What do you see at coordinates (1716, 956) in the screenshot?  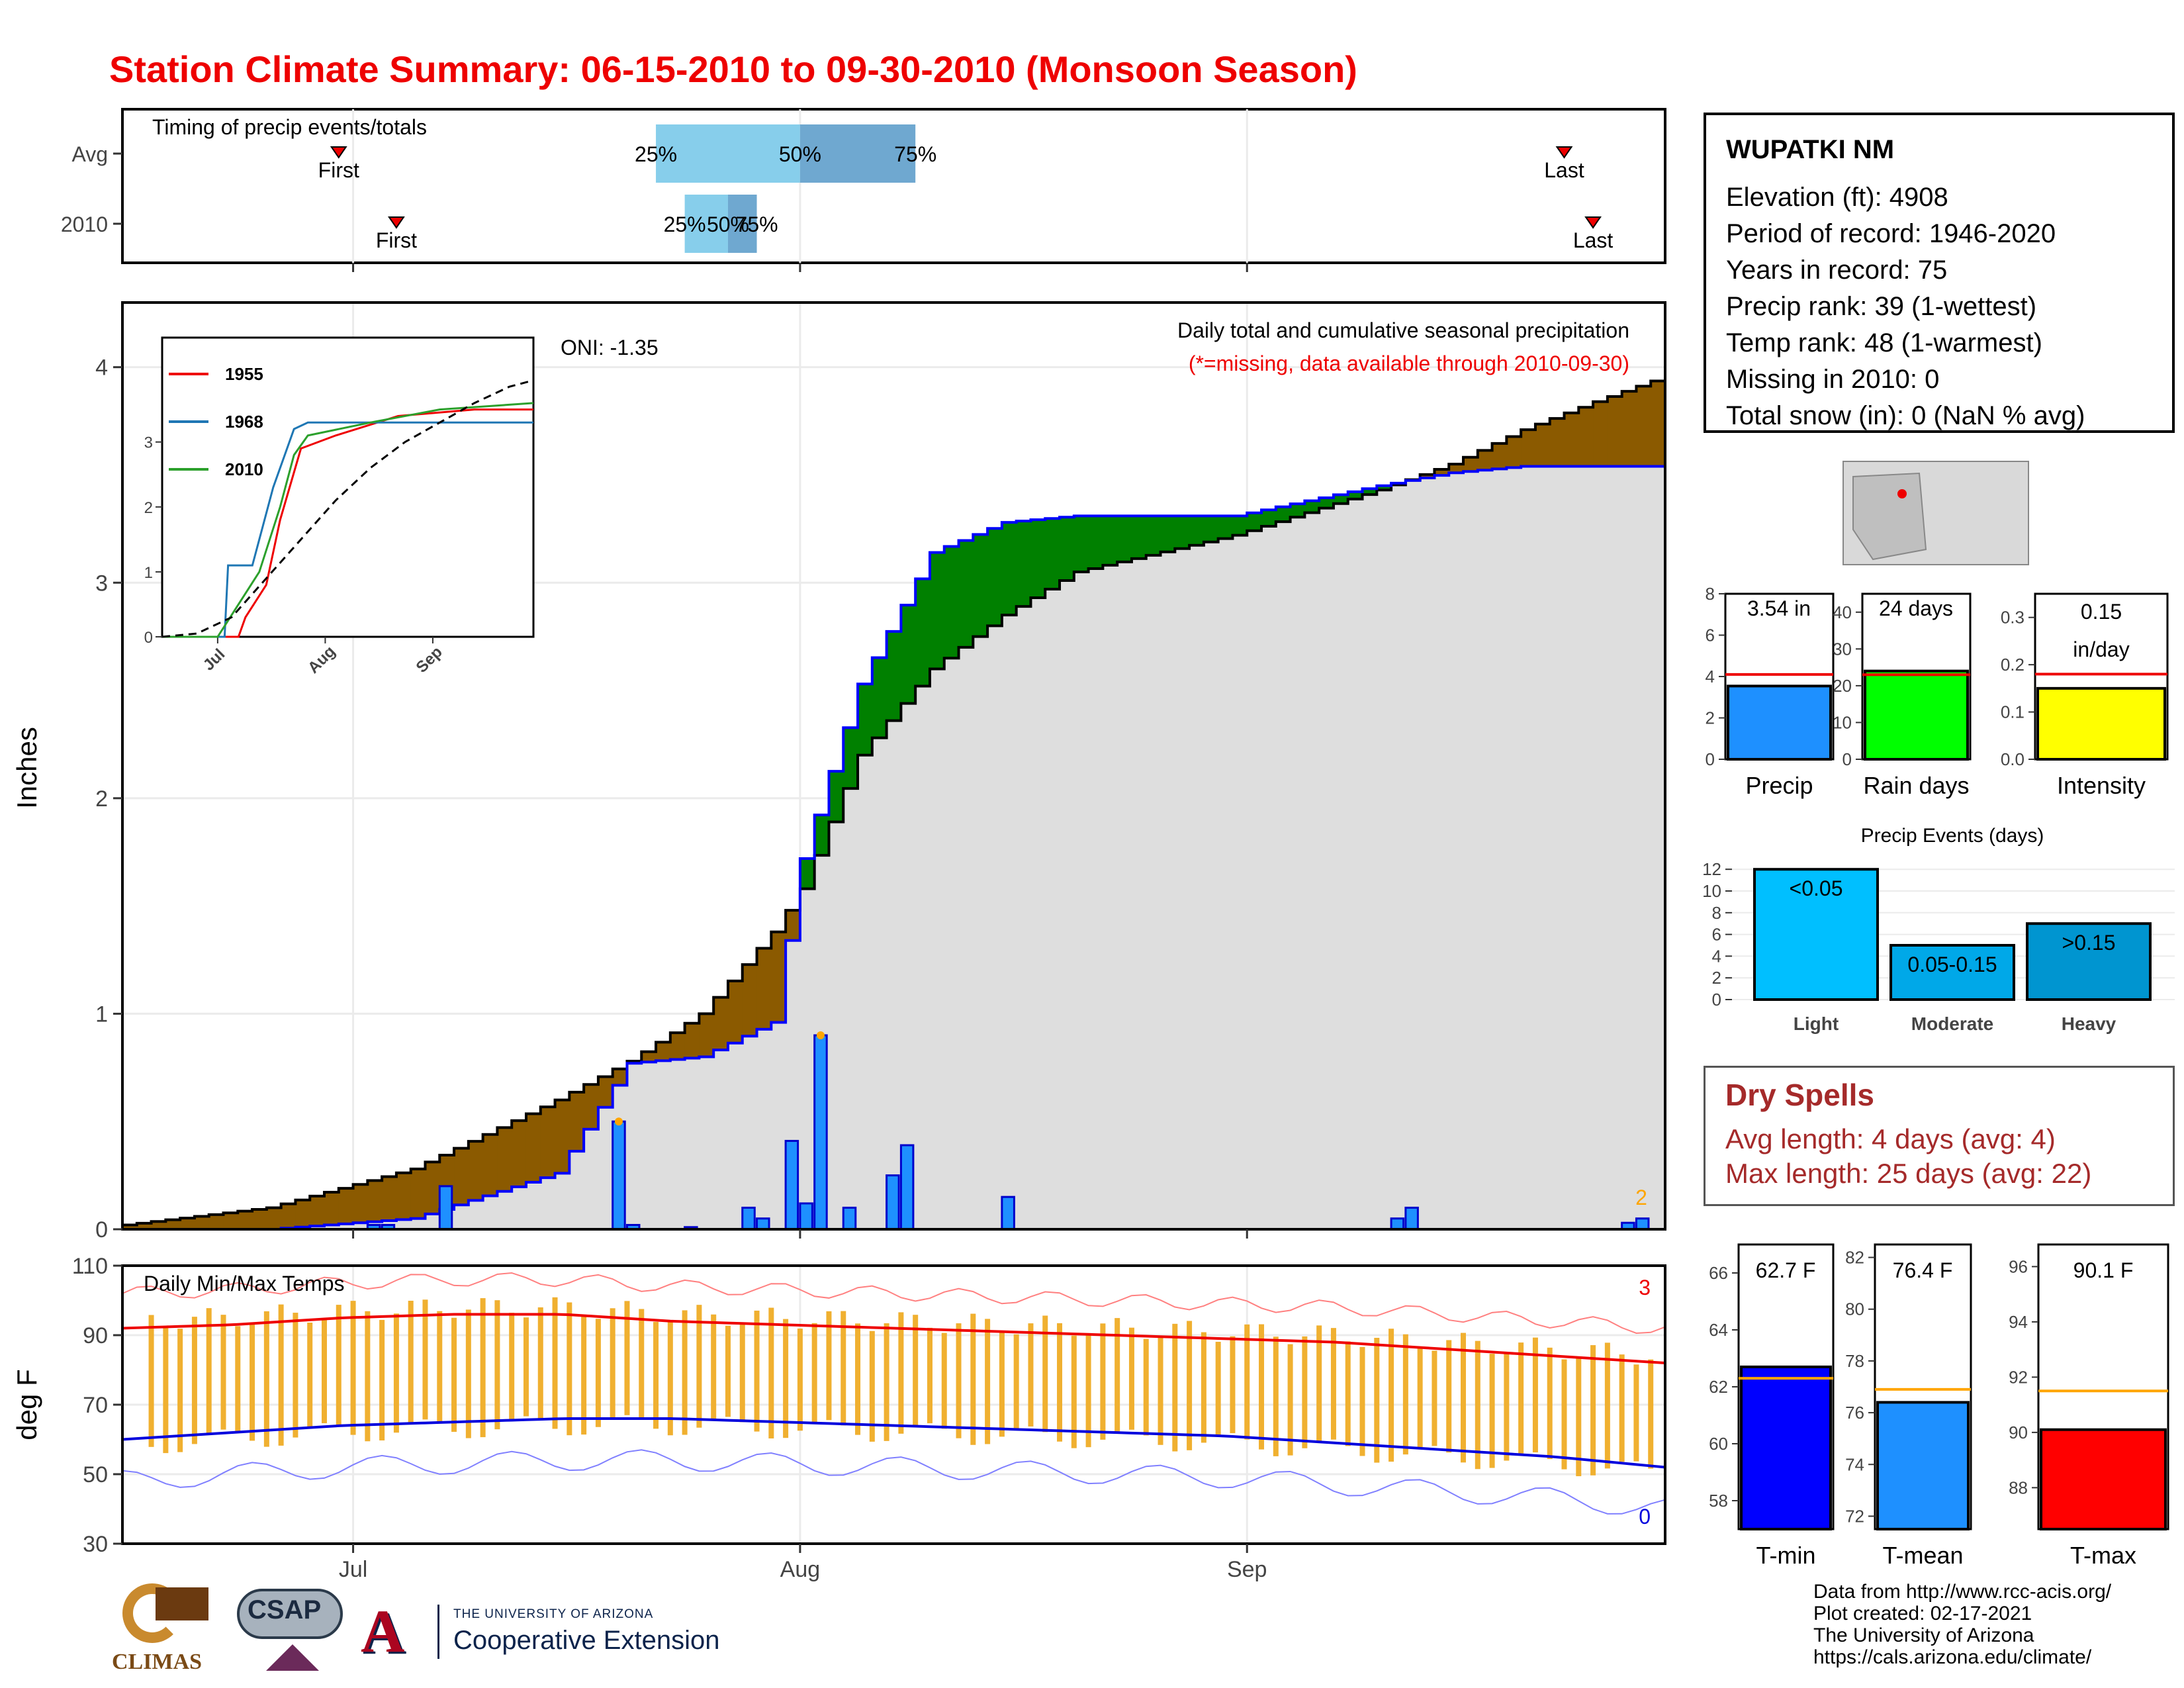 I see `events-tick-label: 4` at bounding box center [1716, 956].